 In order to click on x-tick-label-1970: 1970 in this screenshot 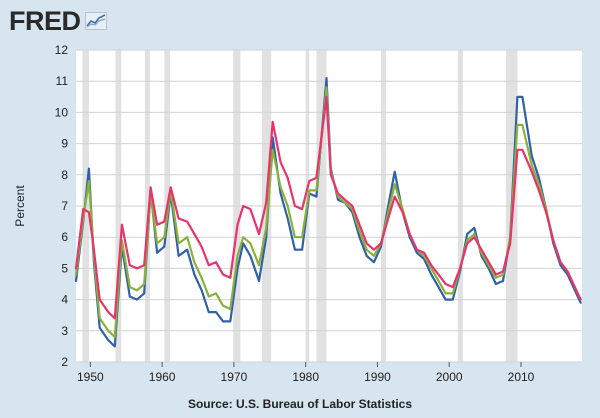, I will do `click(234, 377)`.